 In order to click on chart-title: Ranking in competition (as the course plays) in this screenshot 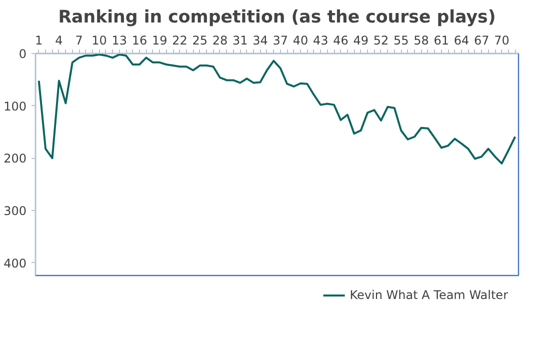, I will do `click(277, 18)`.